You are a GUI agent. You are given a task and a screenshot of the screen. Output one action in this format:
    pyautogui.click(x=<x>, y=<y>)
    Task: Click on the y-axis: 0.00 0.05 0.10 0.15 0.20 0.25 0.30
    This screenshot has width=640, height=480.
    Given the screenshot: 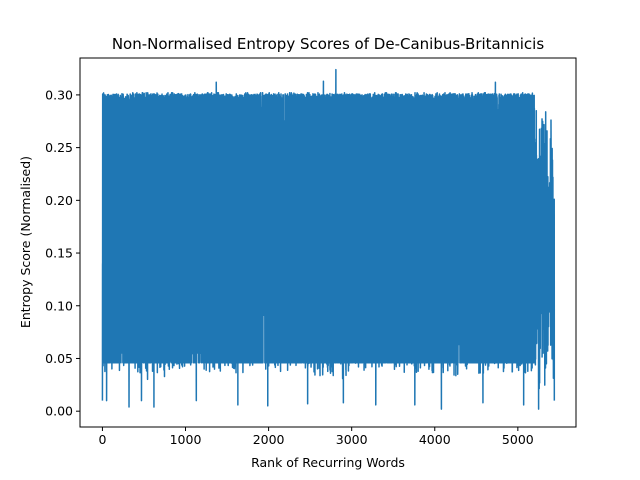 What is the action you would take?
    pyautogui.click(x=62, y=253)
    